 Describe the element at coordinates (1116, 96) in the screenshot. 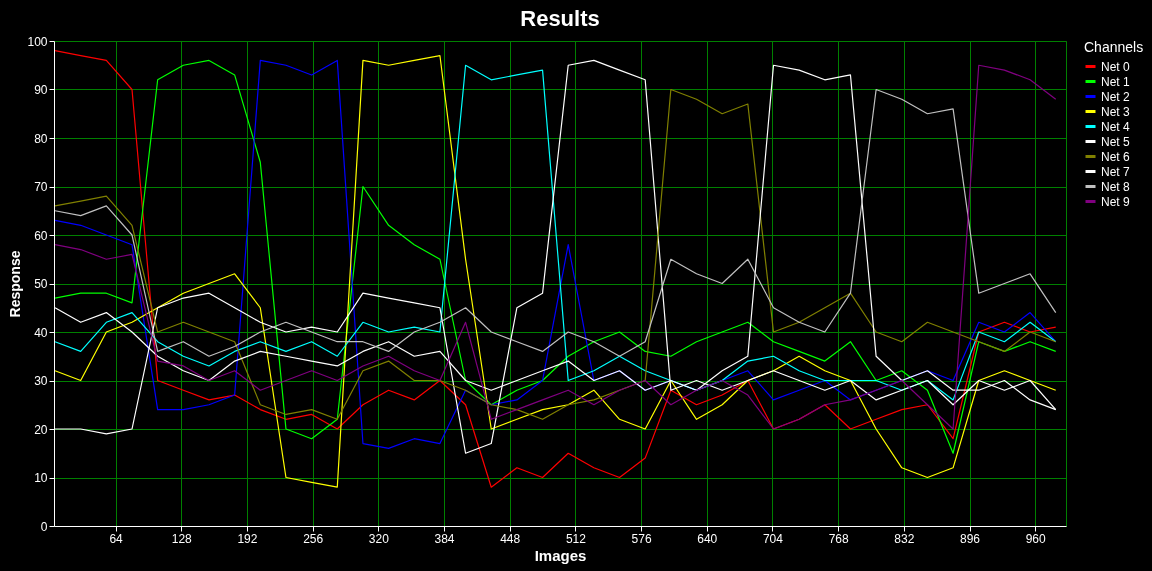

I see `legend-label: Net 2` at that location.